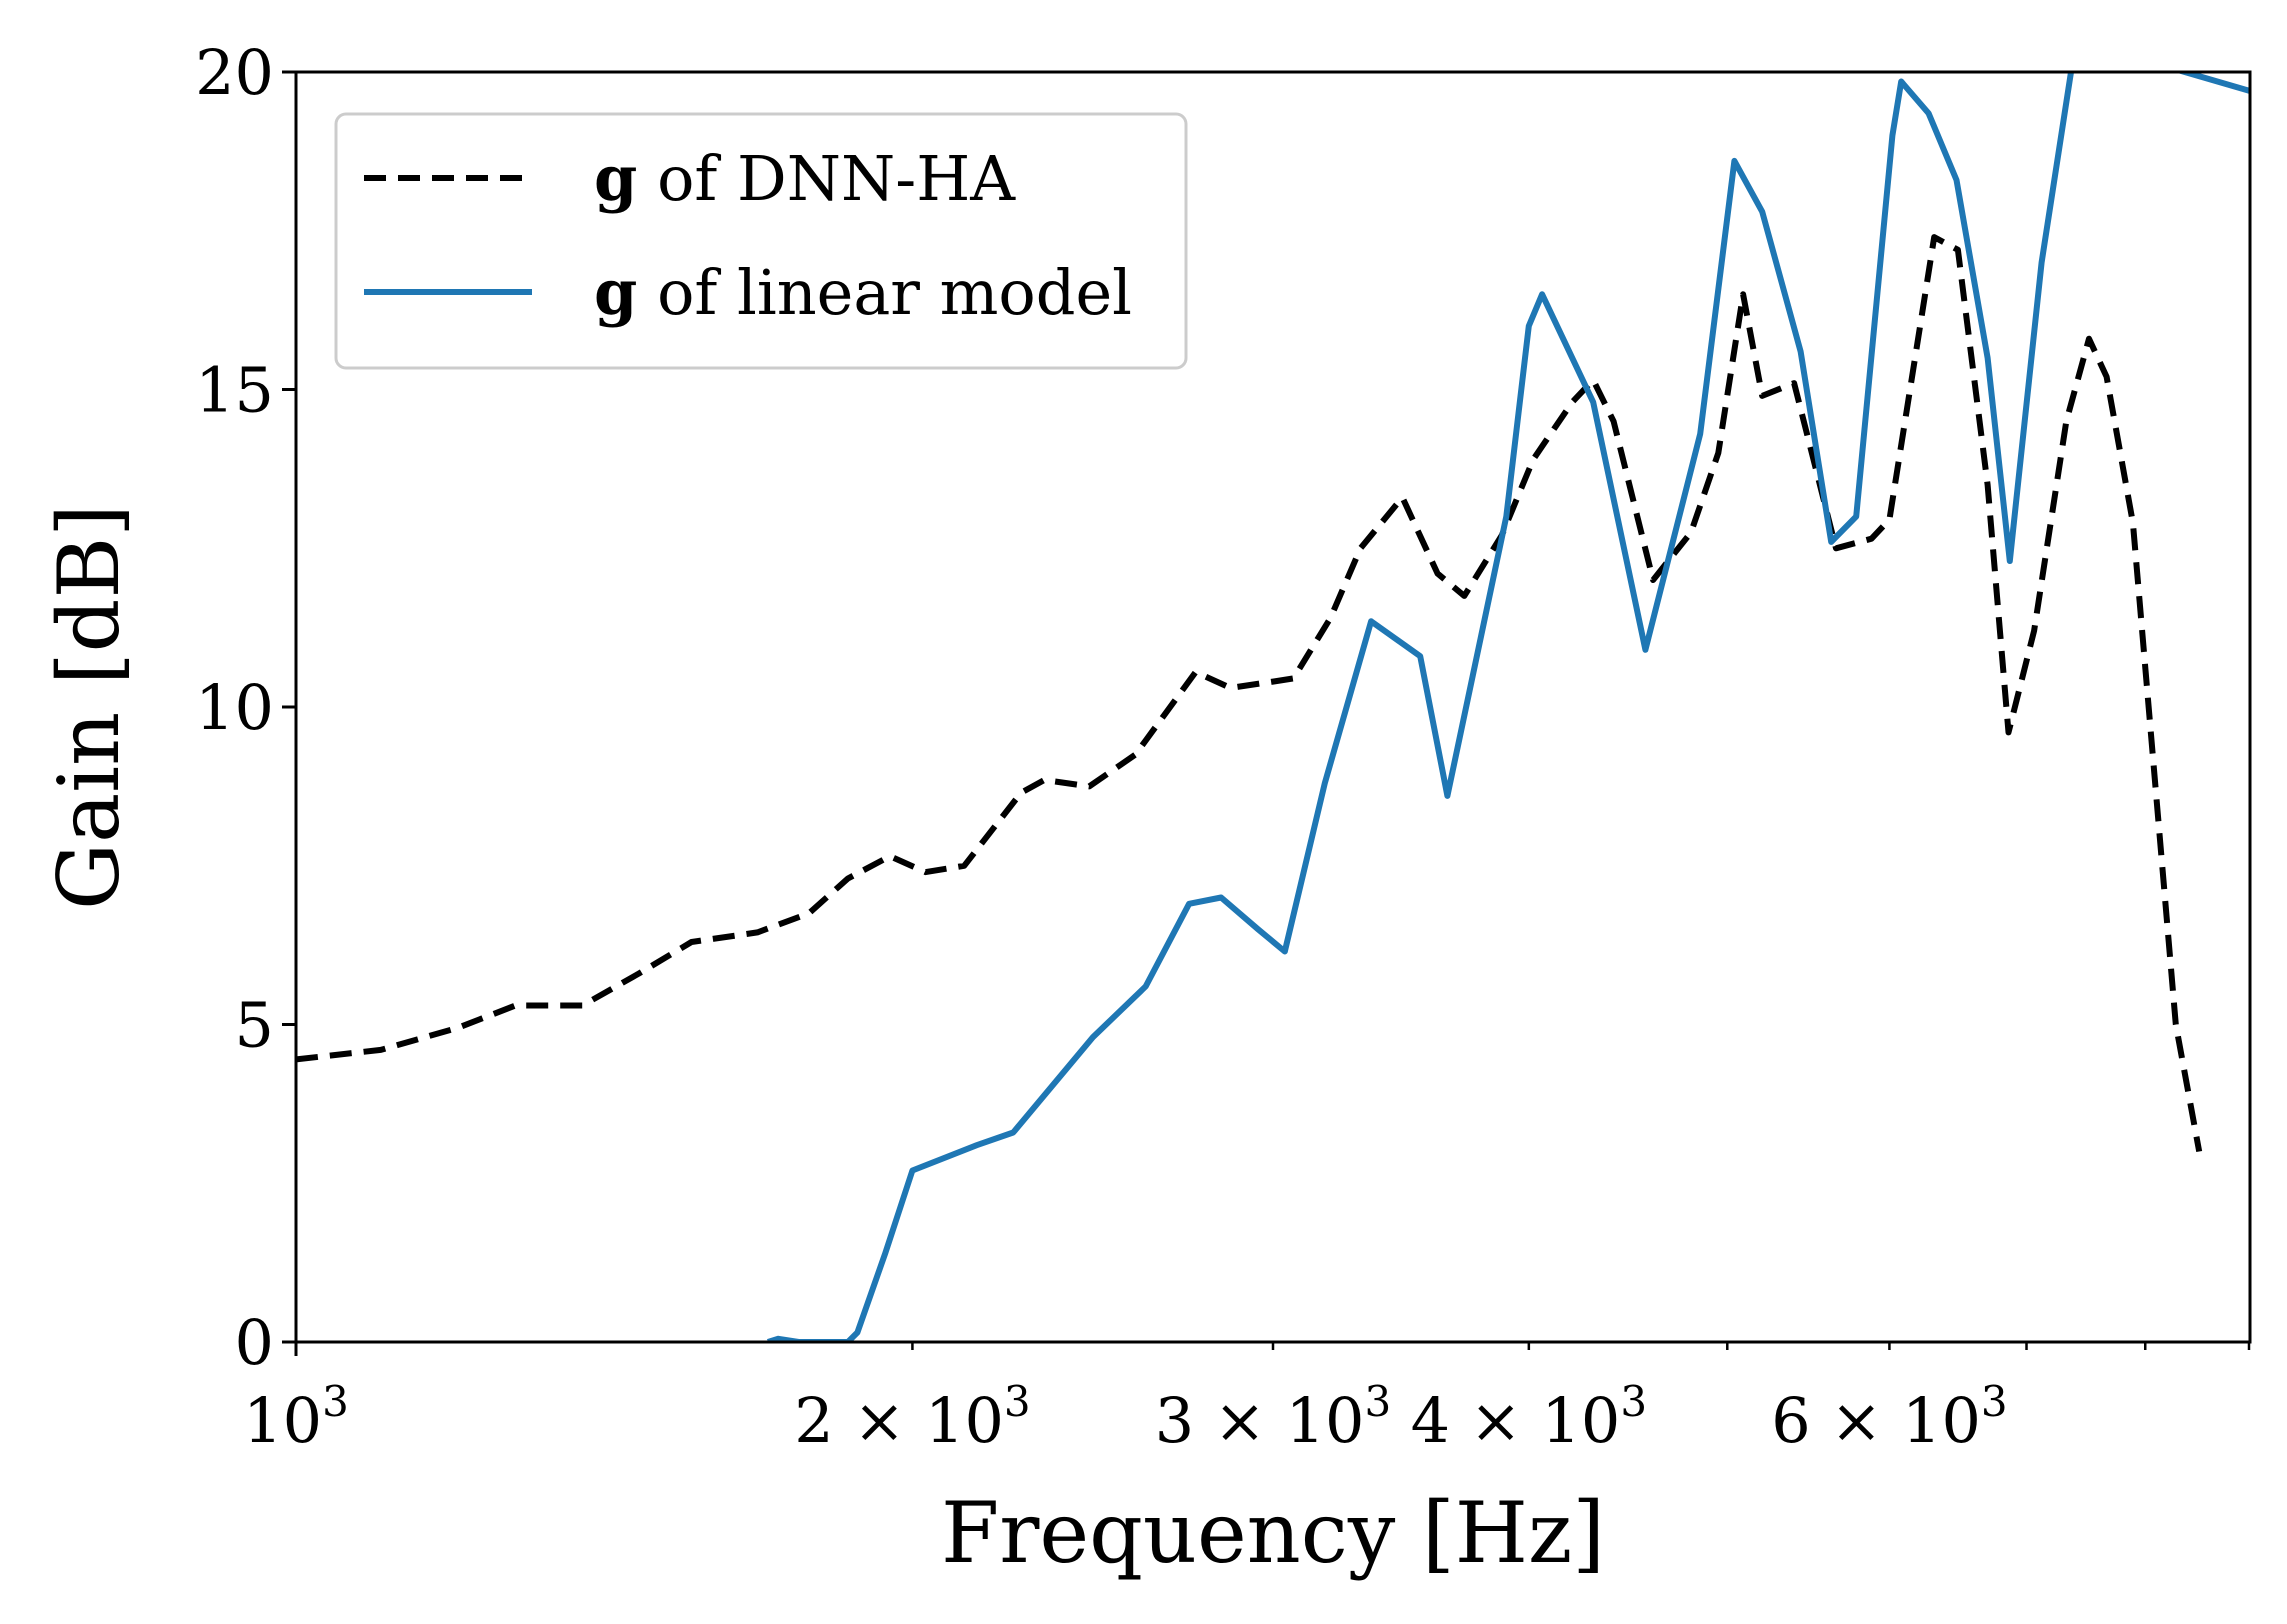 The height and width of the screenshot is (1624, 2287). I want to click on x-tick-label: 6 × 10³, so click(1889, 1417).